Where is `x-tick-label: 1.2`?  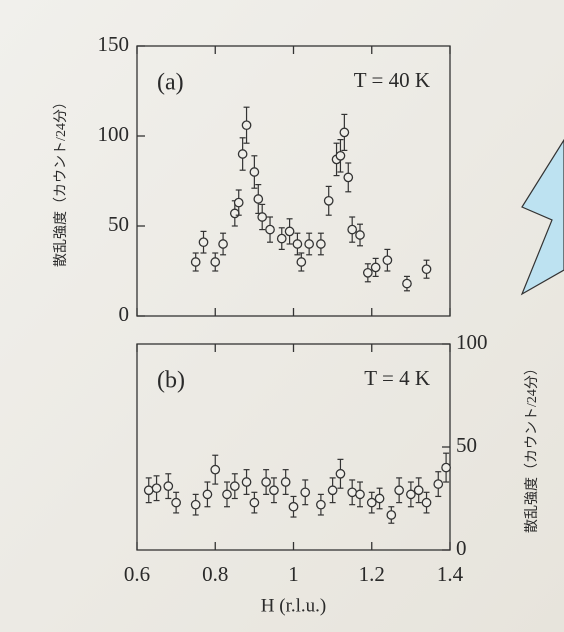 x-tick-label: 1.2 is located at coordinates (372, 574).